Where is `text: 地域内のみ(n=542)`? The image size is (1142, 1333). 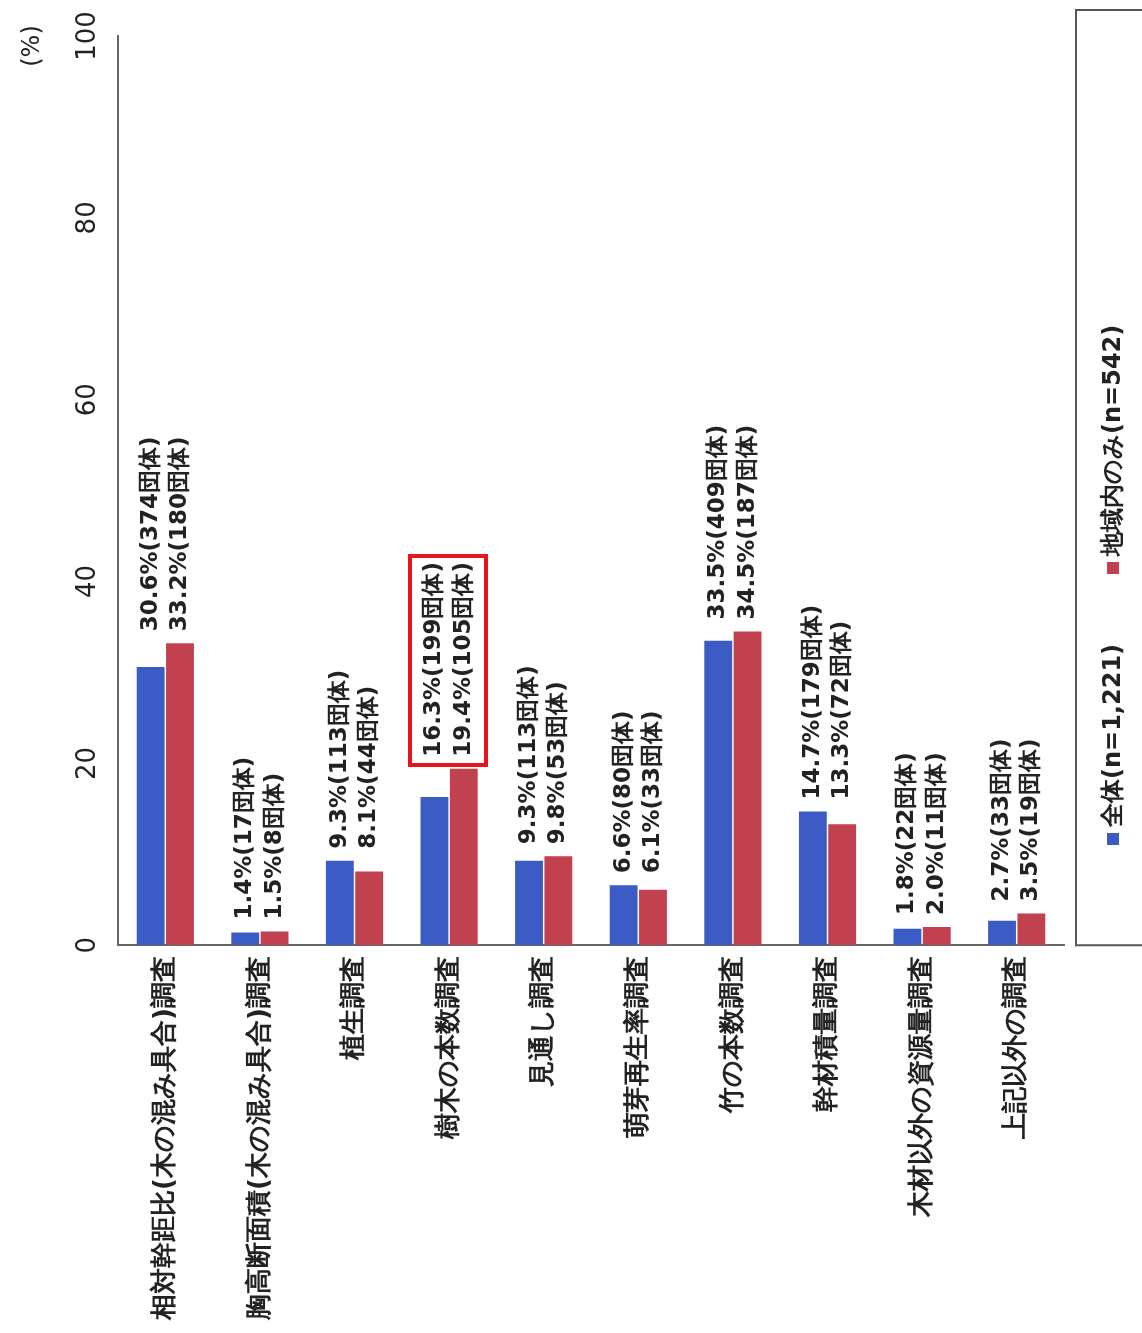 text: 地域内のみ(n=542) is located at coordinates (1112, 440).